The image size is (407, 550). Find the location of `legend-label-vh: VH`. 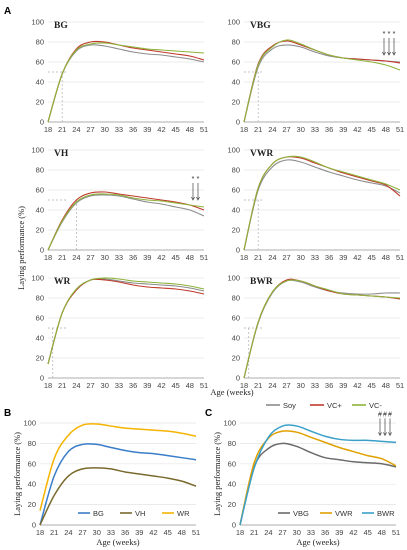

legend-label-vh: VH is located at coordinates (140, 513).